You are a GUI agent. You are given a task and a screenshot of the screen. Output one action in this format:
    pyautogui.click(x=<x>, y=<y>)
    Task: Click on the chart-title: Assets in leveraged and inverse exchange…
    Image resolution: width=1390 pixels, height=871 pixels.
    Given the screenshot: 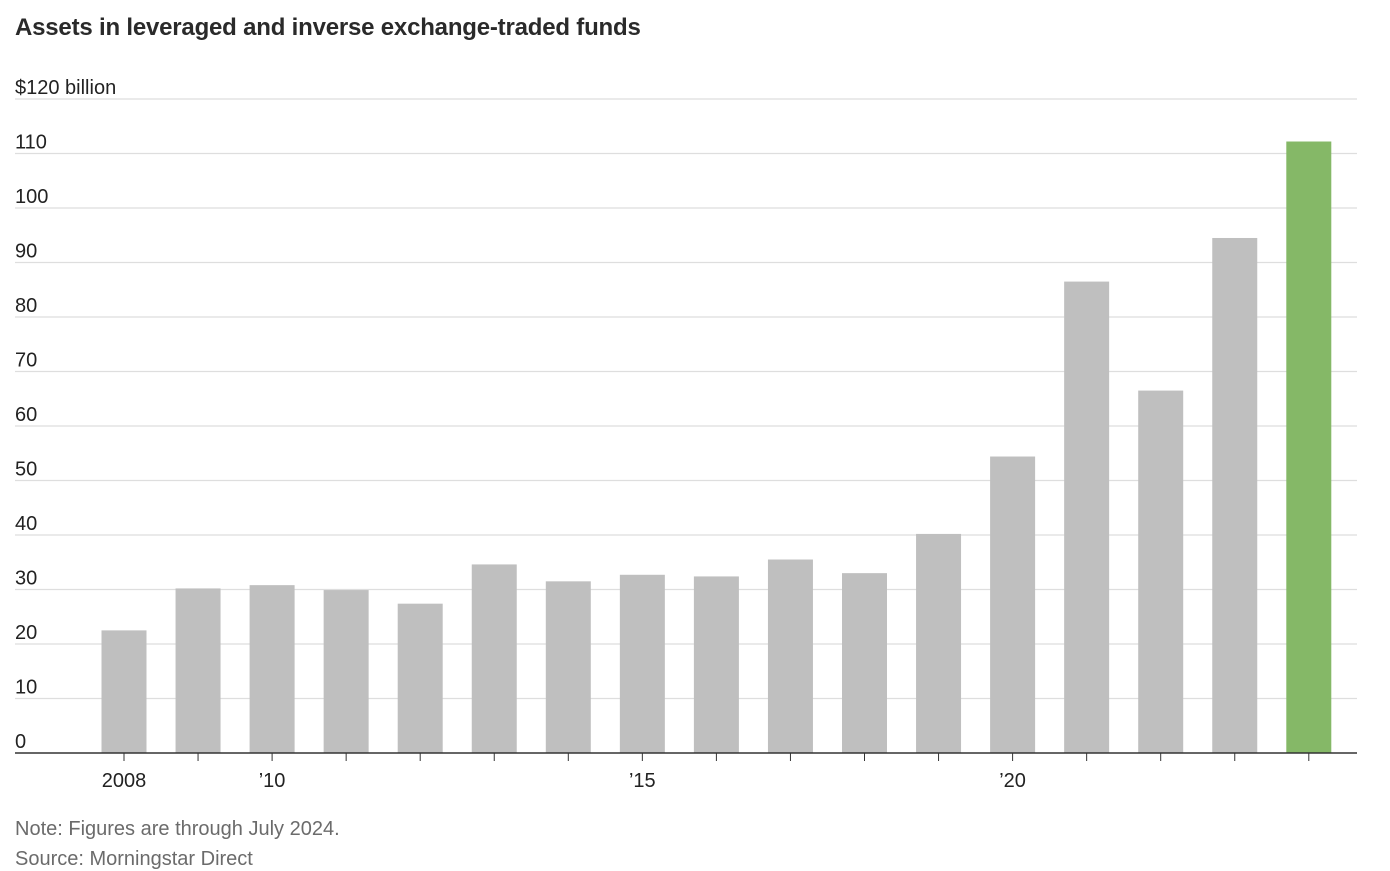 What is the action you would take?
    pyautogui.click(x=328, y=27)
    